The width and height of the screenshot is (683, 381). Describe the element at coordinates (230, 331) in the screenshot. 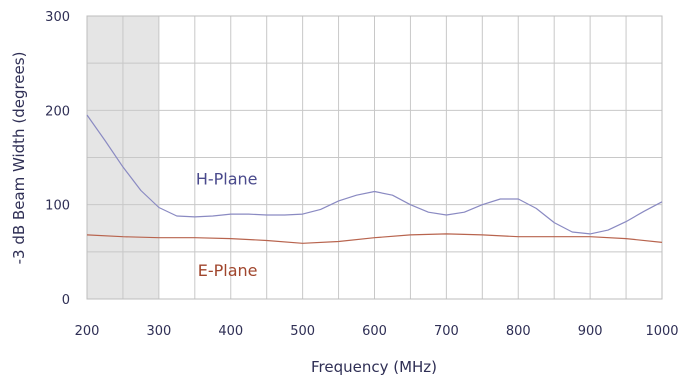

I see `x-tick-label: 400` at that location.